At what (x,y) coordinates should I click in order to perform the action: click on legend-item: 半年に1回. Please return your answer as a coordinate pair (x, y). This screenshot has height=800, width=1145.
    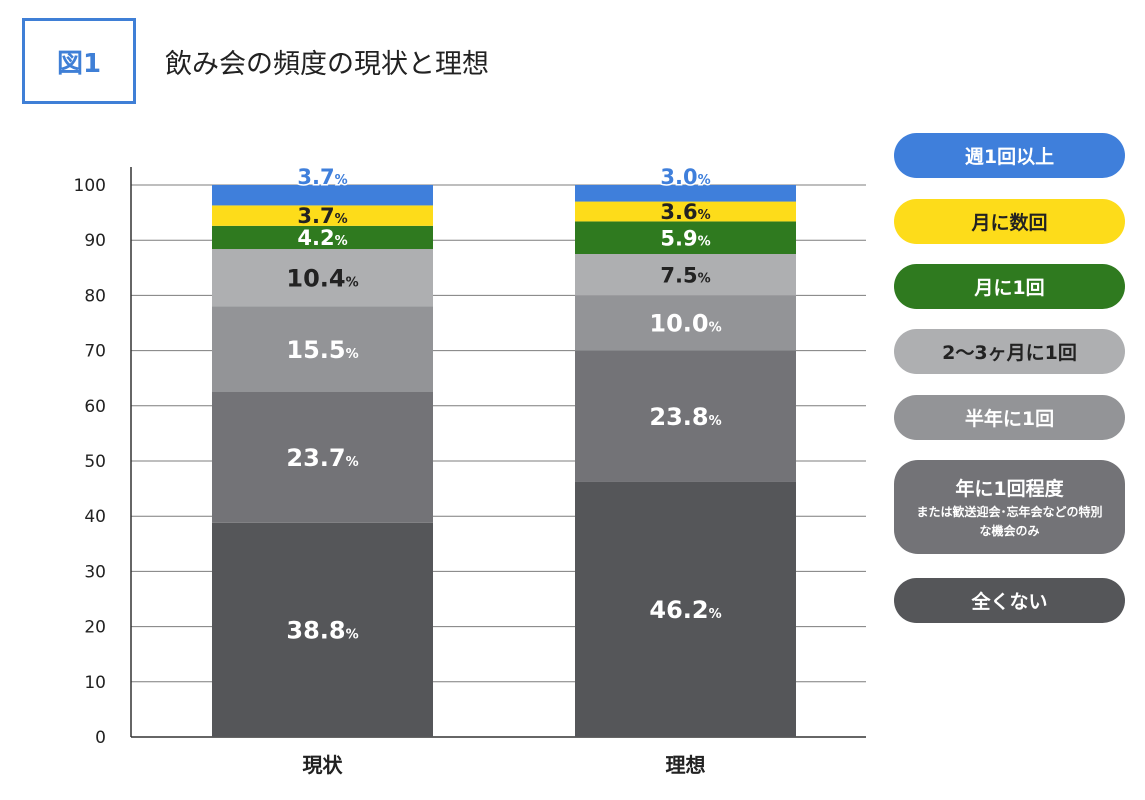
    Looking at the image, I should click on (1009, 417).